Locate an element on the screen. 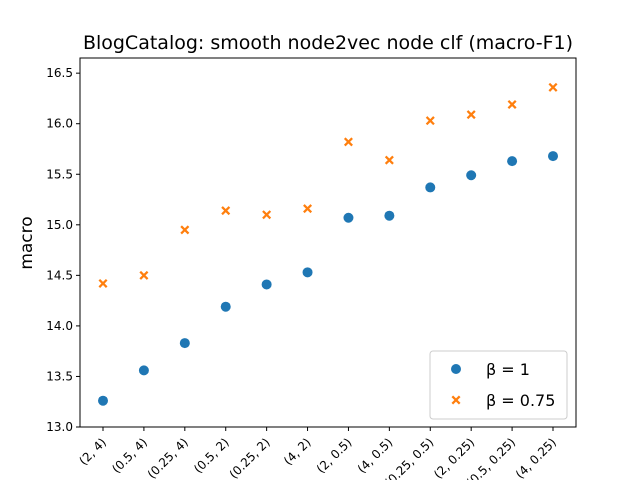 This screenshot has height=480, width=640. legend-label: β = 1 is located at coordinates (508, 369).